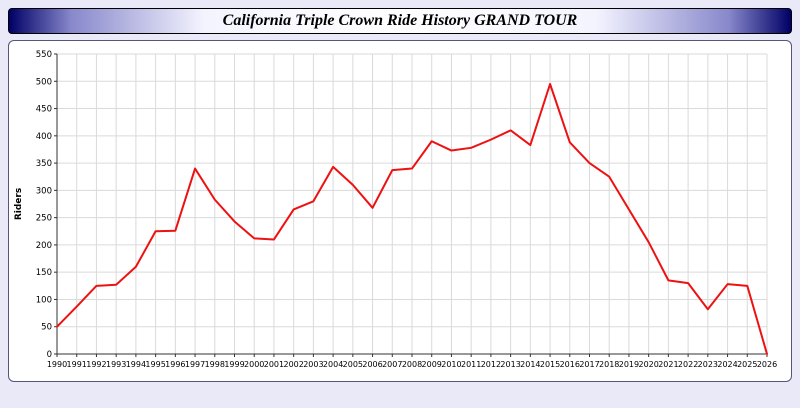  What do you see at coordinates (215, 364) in the screenshot?
I see `svg-text: 1998` at bounding box center [215, 364].